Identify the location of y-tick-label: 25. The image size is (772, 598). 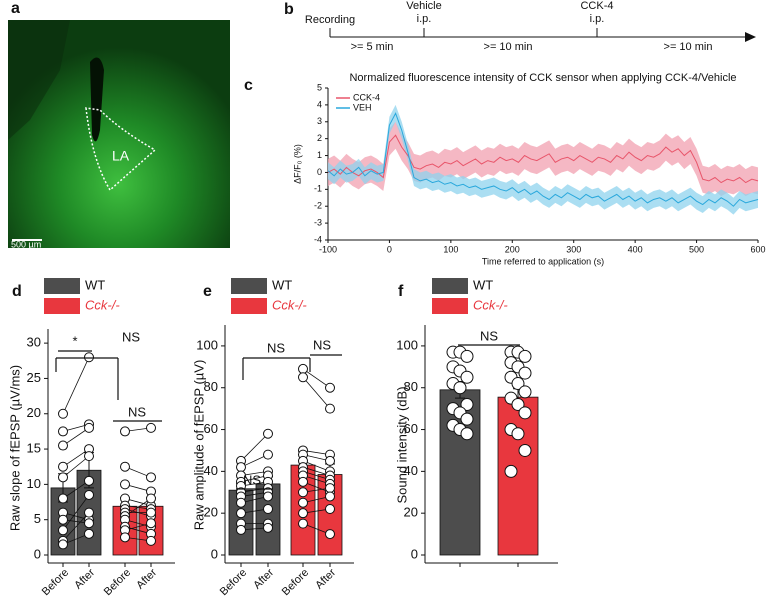
(34, 377).